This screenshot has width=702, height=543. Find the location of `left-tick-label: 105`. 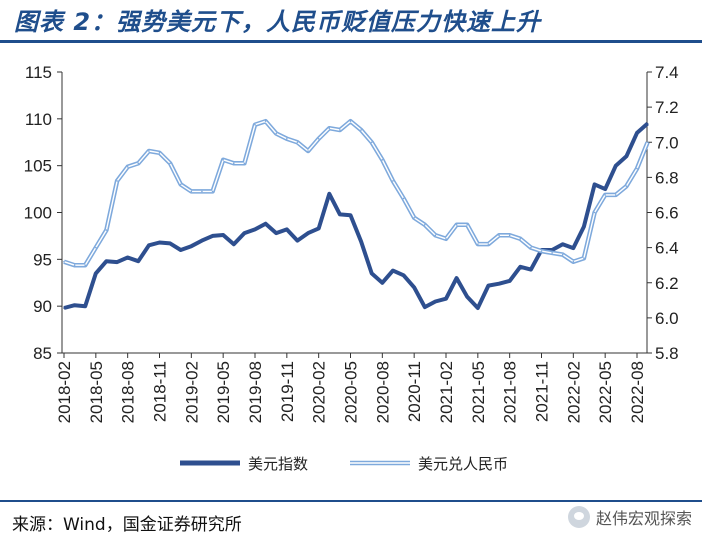

left-tick-label: 105 is located at coordinates (38, 166).